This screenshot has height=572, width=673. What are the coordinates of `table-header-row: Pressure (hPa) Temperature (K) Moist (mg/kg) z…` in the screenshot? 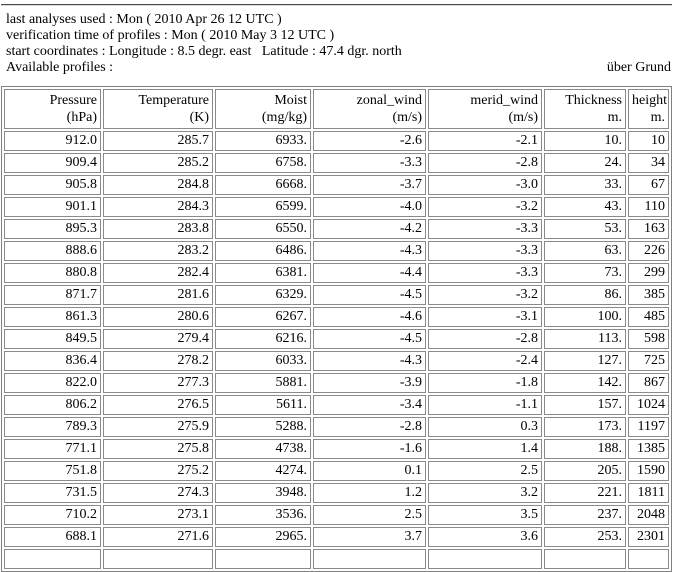 It's located at (336, 109).